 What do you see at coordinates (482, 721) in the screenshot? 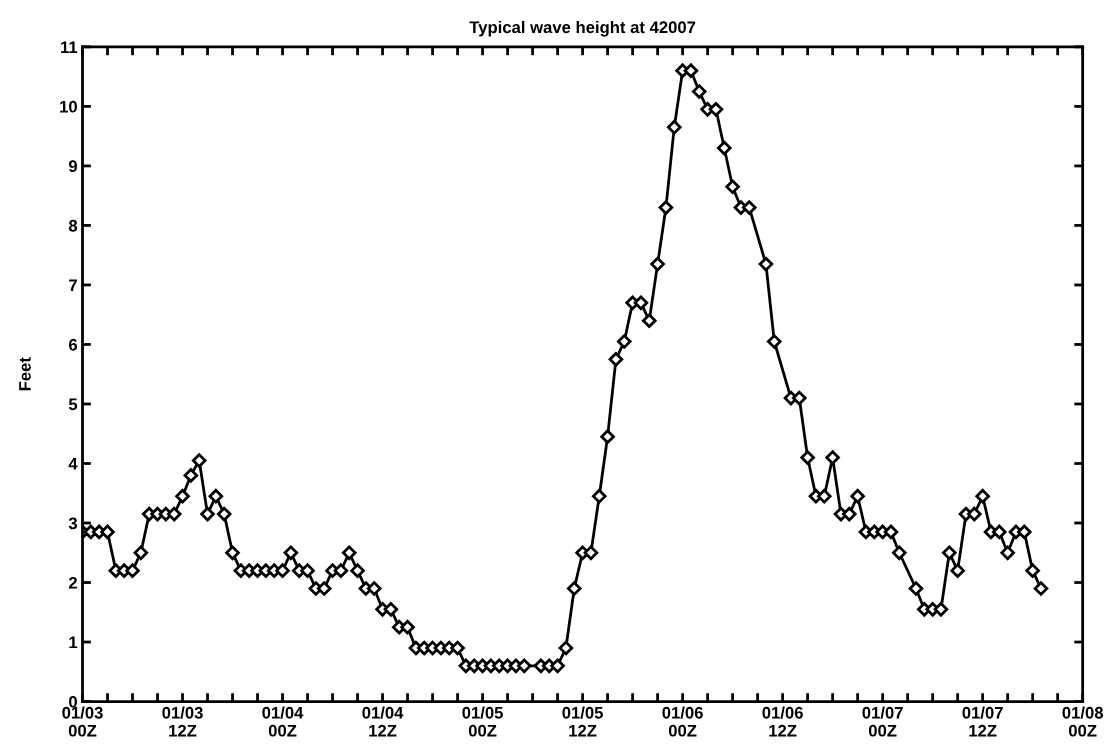
I see `x-tick-label: 01/05 00Z` at bounding box center [482, 721].